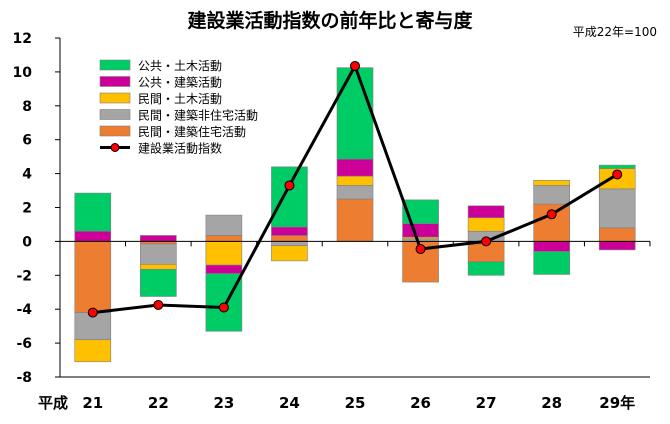 This screenshot has height=424, width=670. Describe the element at coordinates (615, 32) in the screenshot. I see `chart-subtitle: 平成22年=100` at that location.